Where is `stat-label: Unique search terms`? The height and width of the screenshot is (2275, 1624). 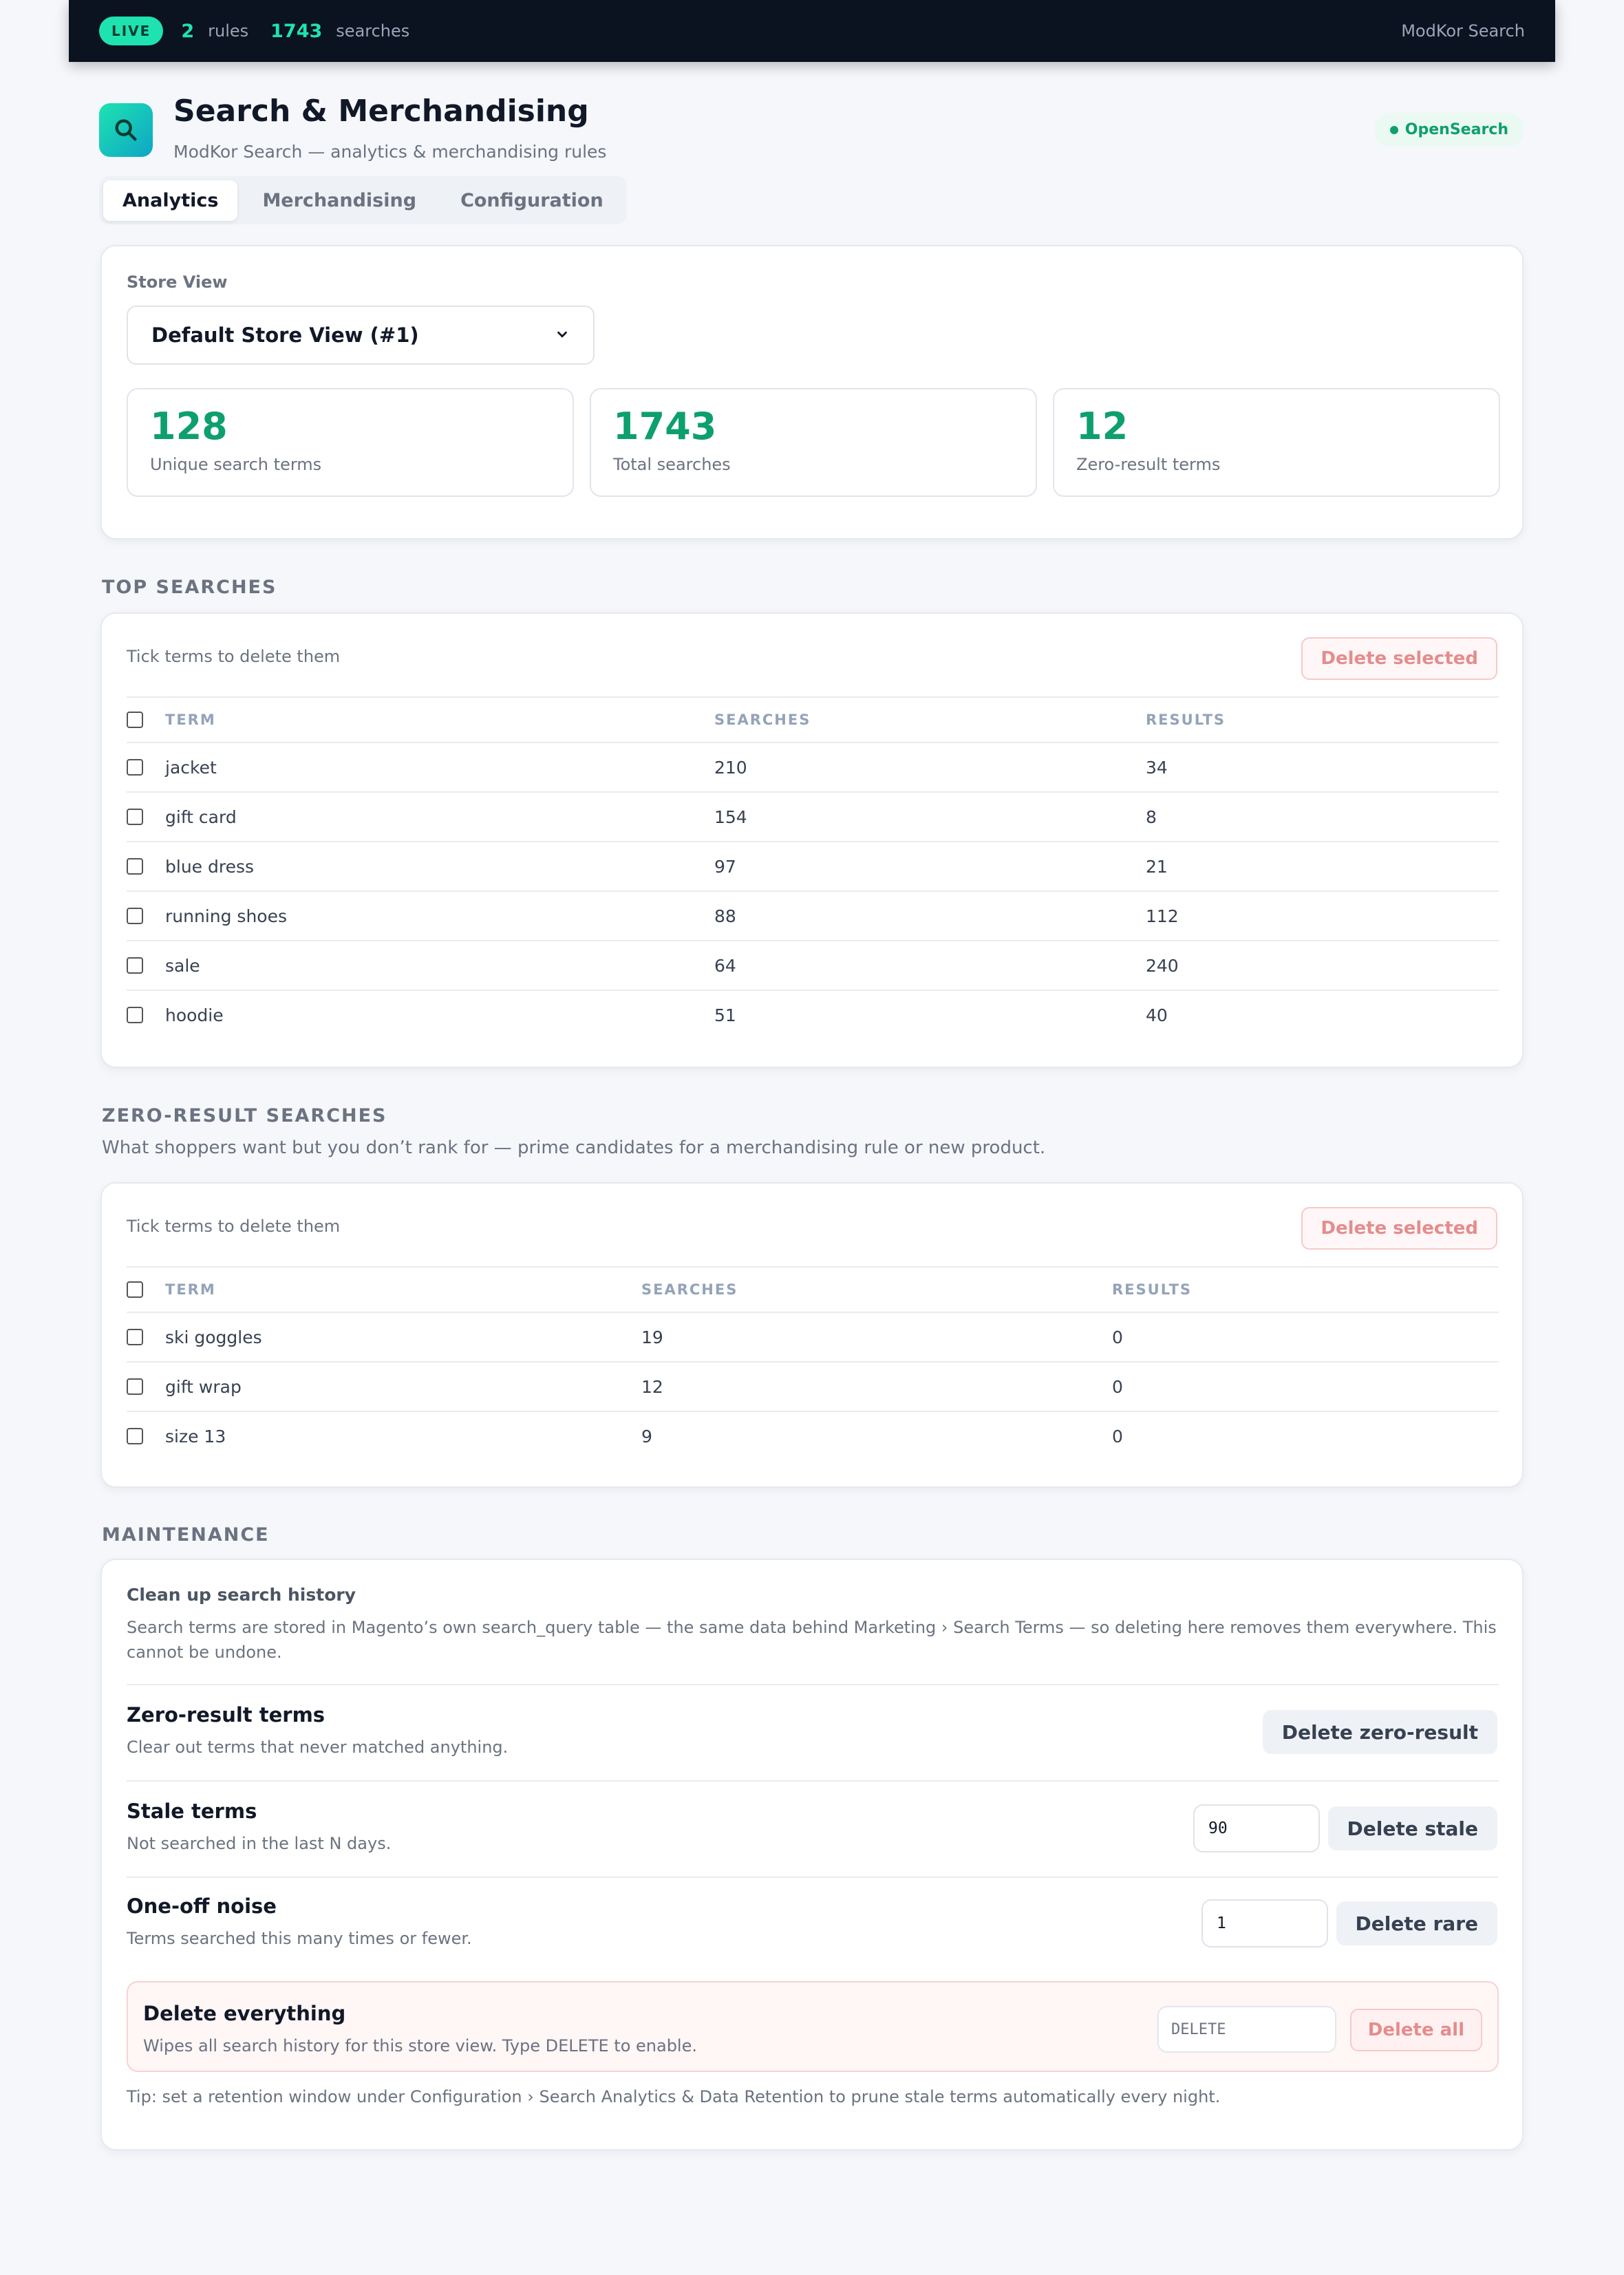 stat-label: Unique search terms is located at coordinates (236, 464).